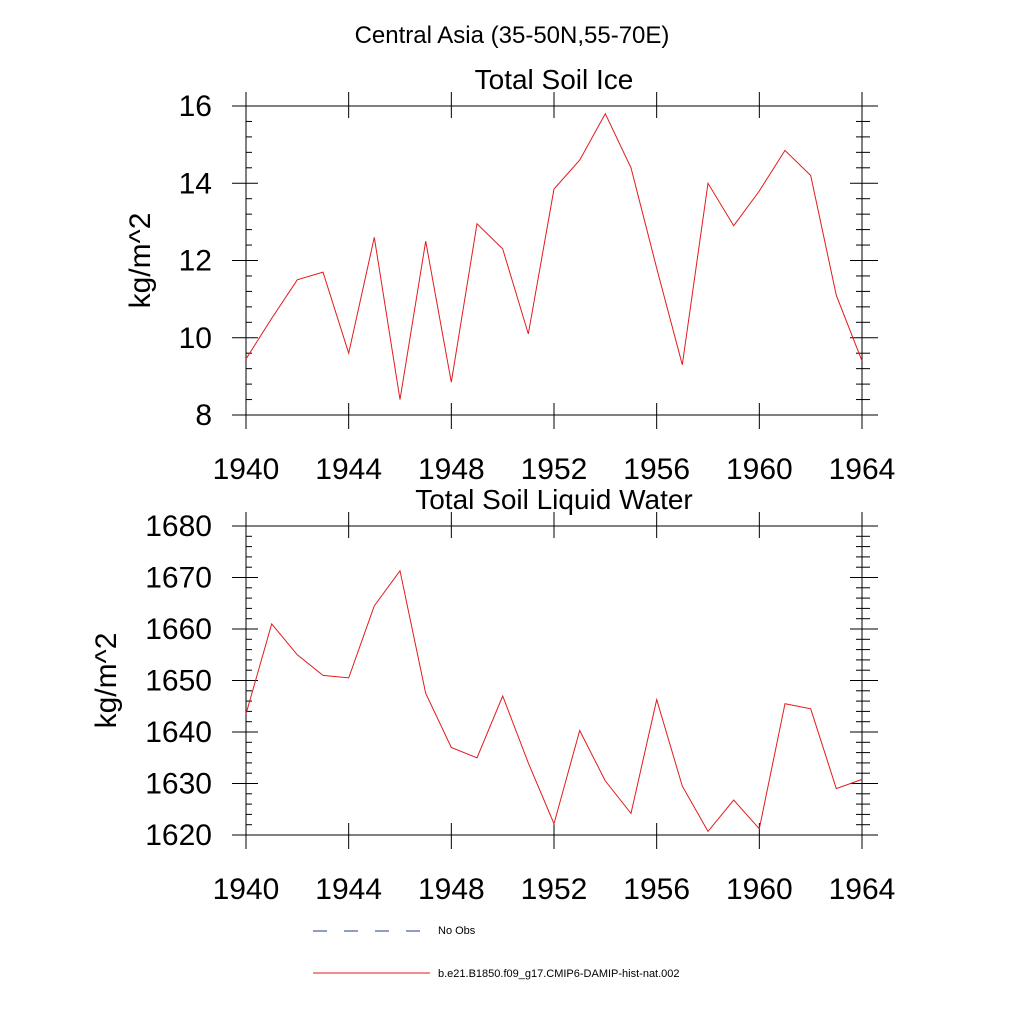 The image size is (1024, 1029). What do you see at coordinates (178, 526) in the screenshot?
I see `y-tick-label: 1680` at bounding box center [178, 526].